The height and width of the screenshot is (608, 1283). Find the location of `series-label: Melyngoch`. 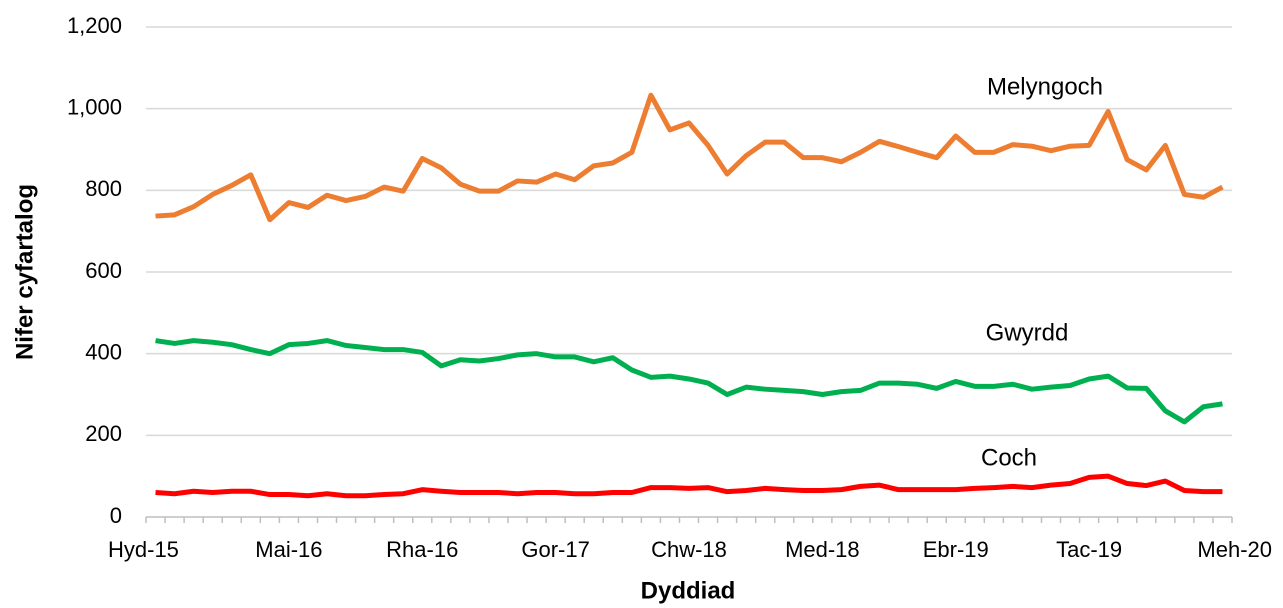

series-label: Melyngoch is located at coordinates (1045, 86).